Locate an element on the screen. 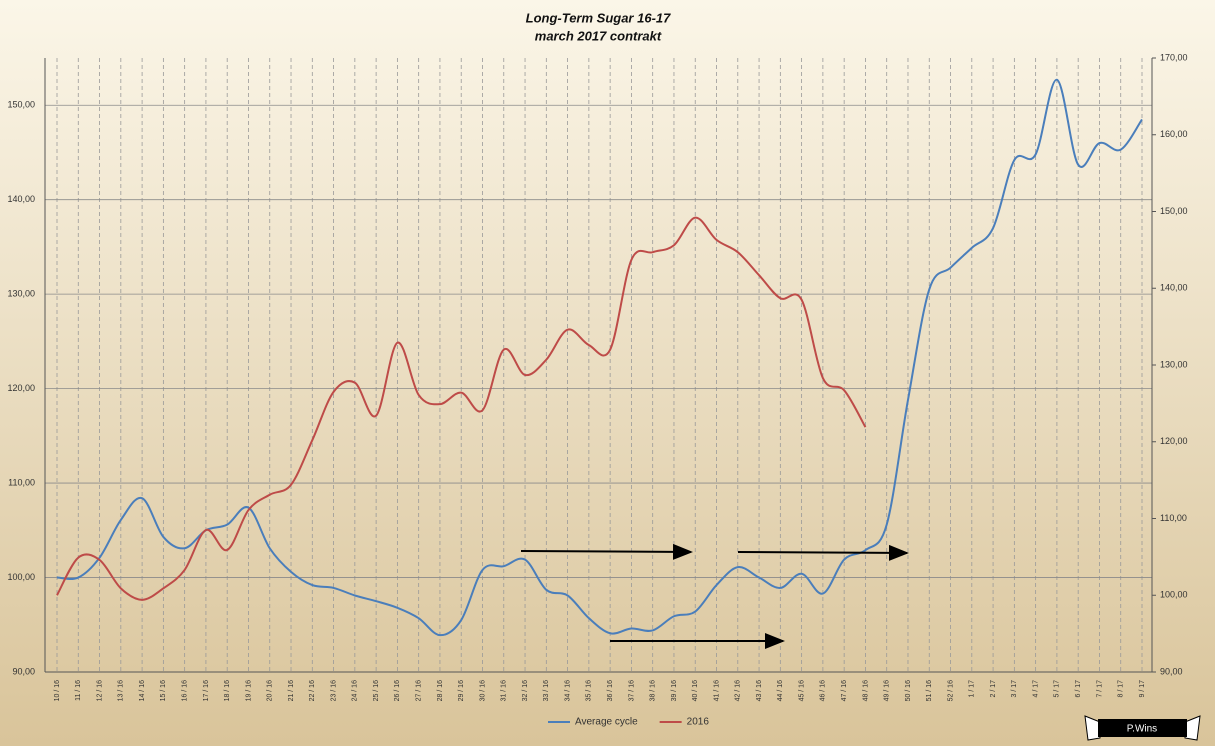 The width and height of the screenshot is (1215, 746). x-tick-label: 33 / 16 is located at coordinates (546, 691).